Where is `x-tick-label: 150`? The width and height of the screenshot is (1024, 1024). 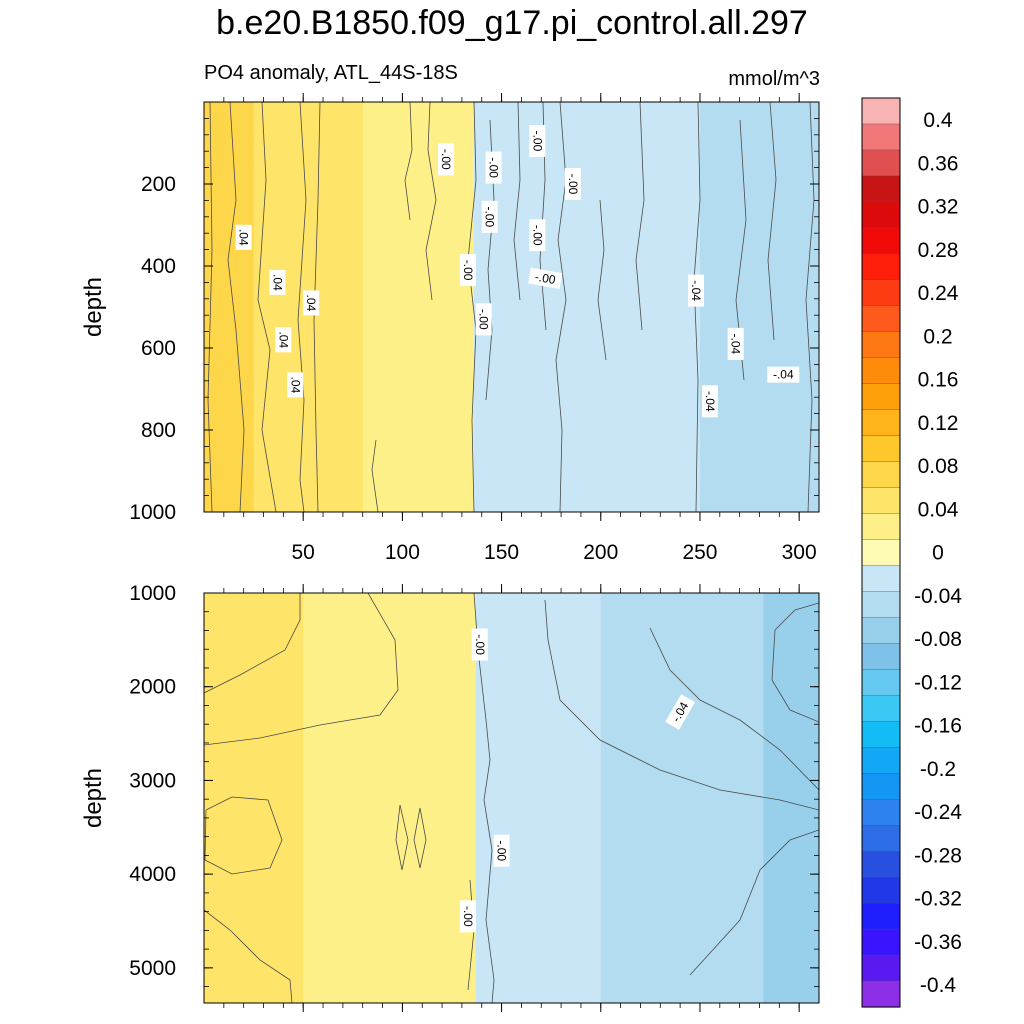
x-tick-label: 150 is located at coordinates (501, 552).